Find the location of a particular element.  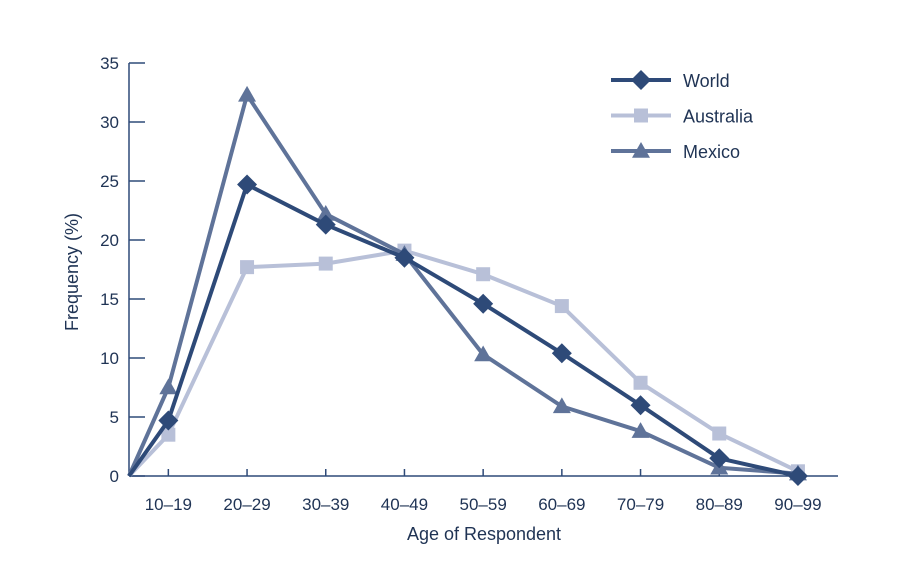

y-axis-title: Frequency (%) is located at coordinates (72, 272).